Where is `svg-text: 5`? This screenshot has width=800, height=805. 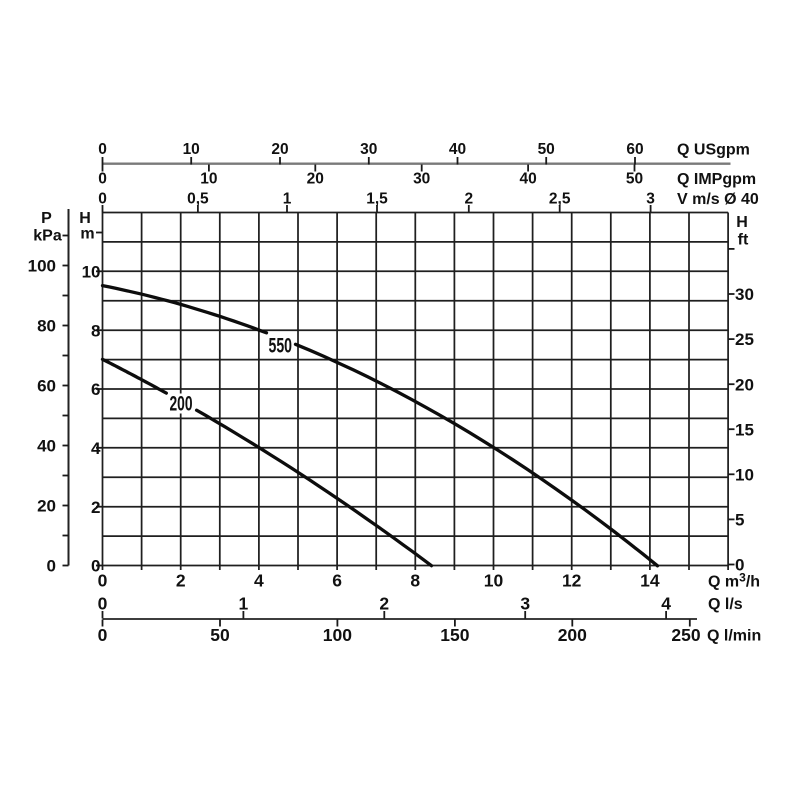 svg-text: 5 is located at coordinates (739, 520).